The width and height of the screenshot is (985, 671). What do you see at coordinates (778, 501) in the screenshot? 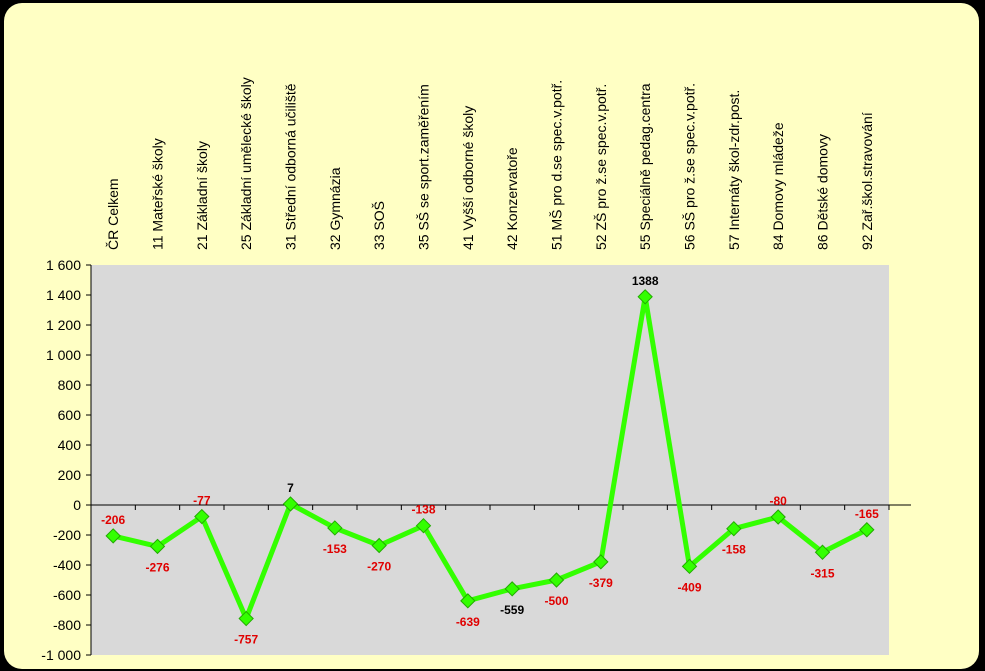
I see `data-label: -80` at bounding box center [778, 501].